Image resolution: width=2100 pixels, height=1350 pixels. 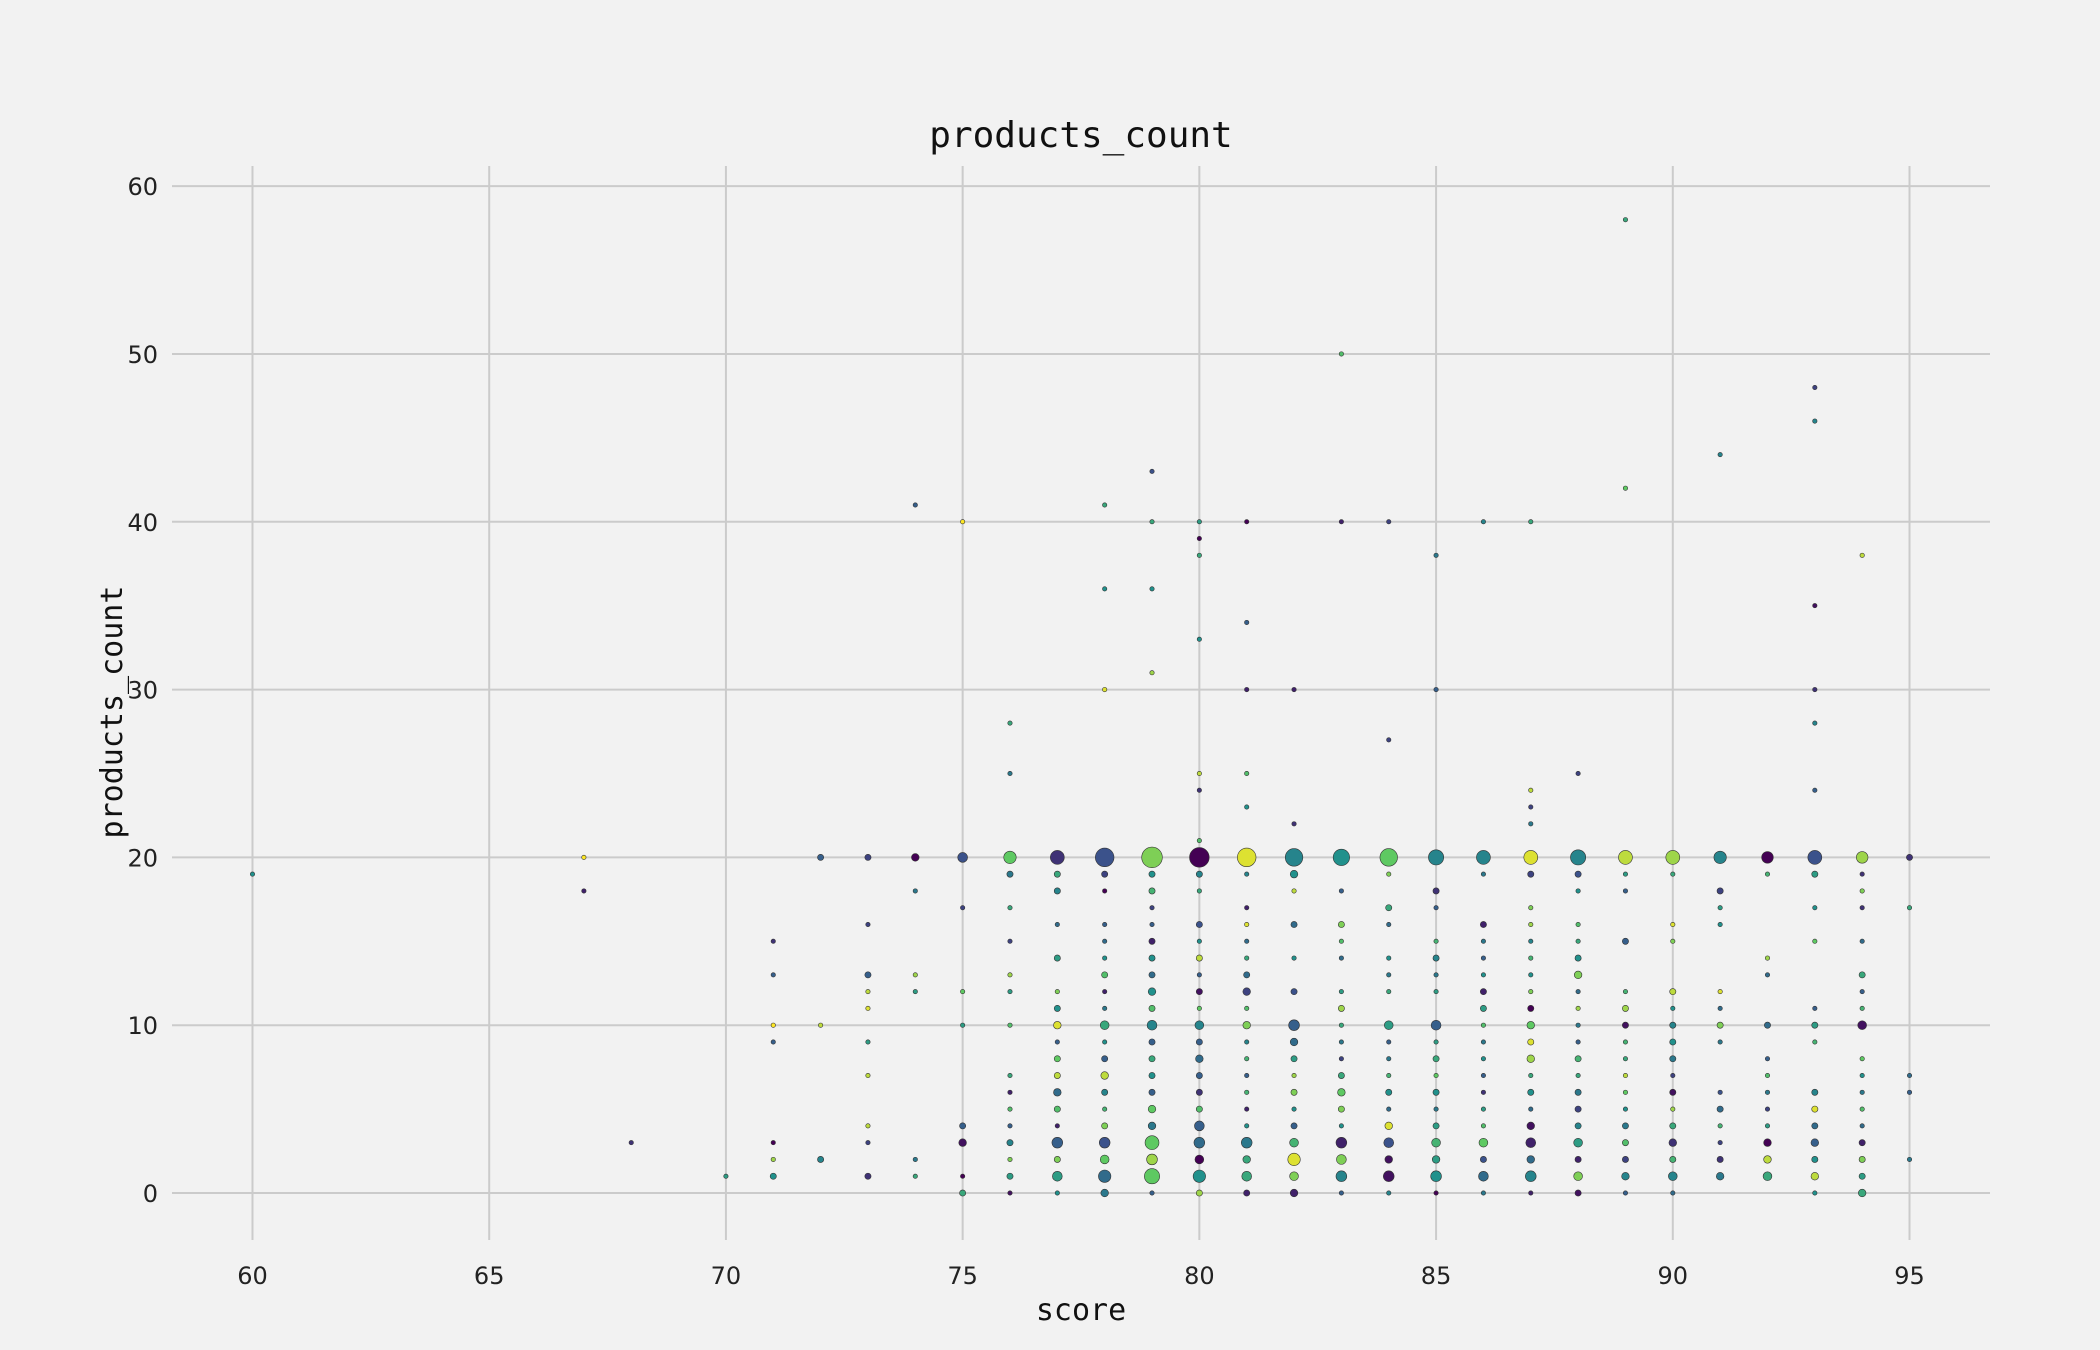 What do you see at coordinates (962, 1276) in the screenshot?
I see `x-tick-label: 75` at bounding box center [962, 1276].